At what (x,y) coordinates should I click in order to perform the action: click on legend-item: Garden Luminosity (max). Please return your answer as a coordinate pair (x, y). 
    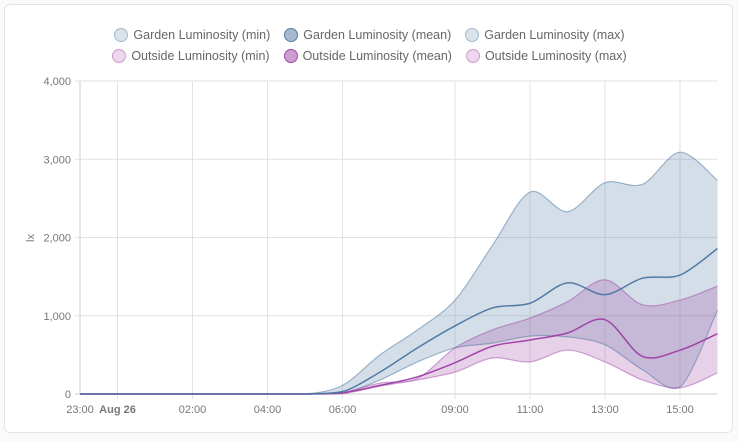
    Looking at the image, I should click on (545, 34).